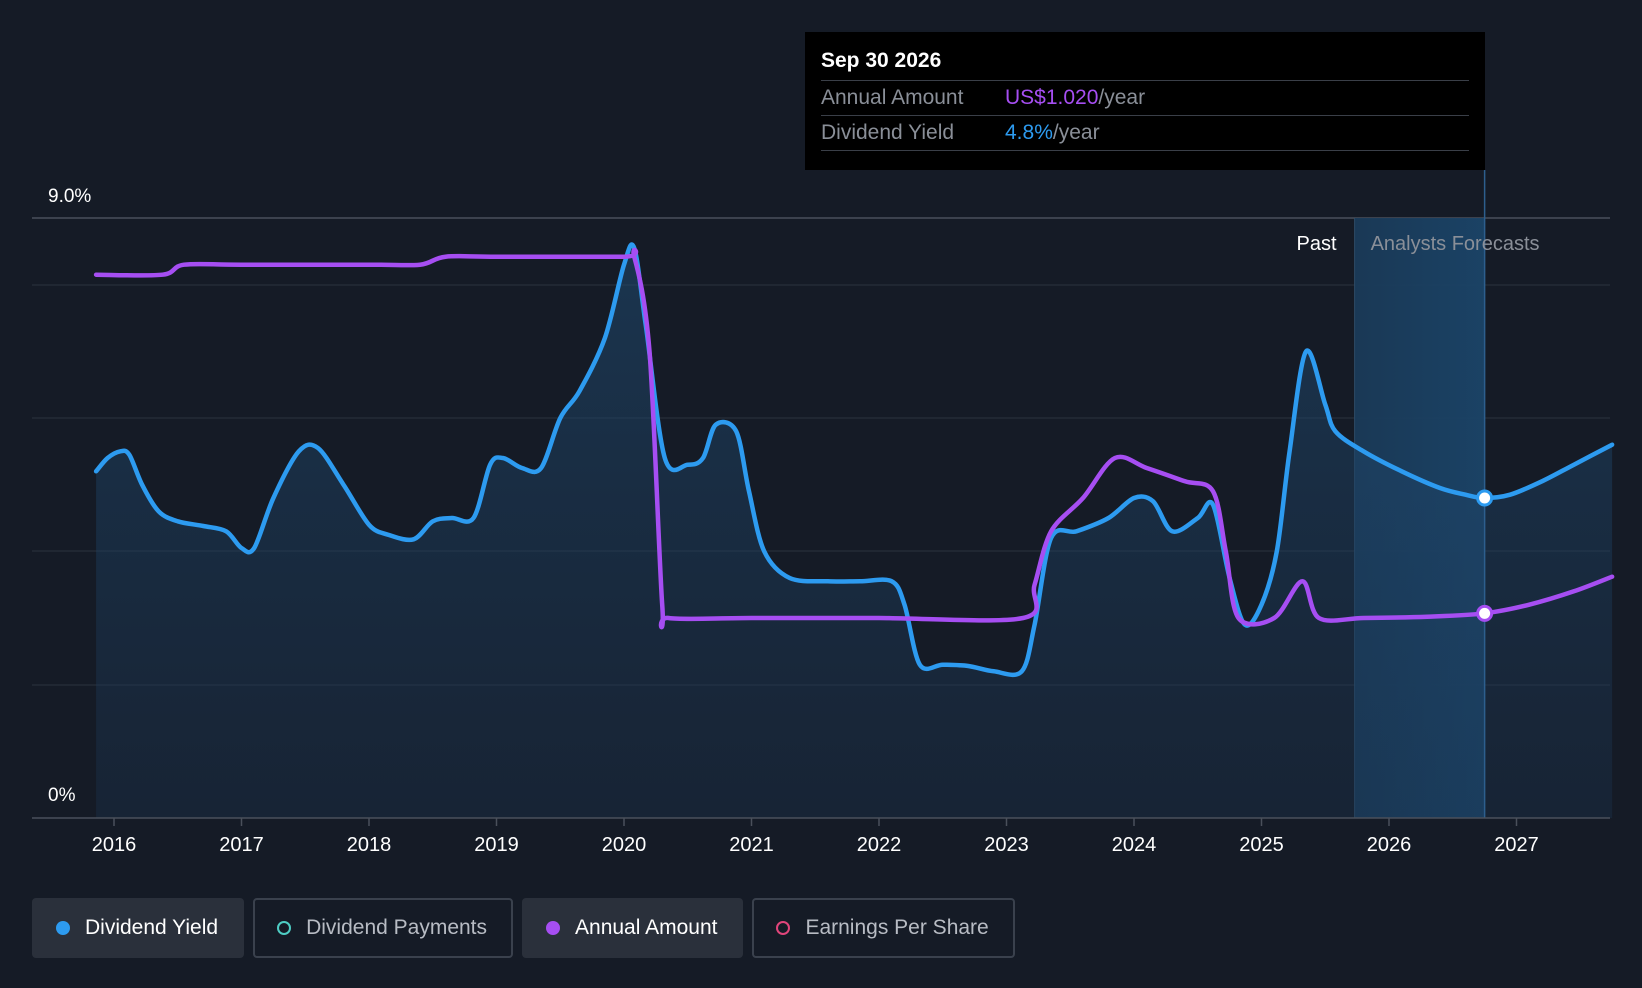 Image resolution: width=1642 pixels, height=988 pixels. What do you see at coordinates (1455, 244) in the screenshot?
I see `forecast-region-label: Analysts Forecasts` at bounding box center [1455, 244].